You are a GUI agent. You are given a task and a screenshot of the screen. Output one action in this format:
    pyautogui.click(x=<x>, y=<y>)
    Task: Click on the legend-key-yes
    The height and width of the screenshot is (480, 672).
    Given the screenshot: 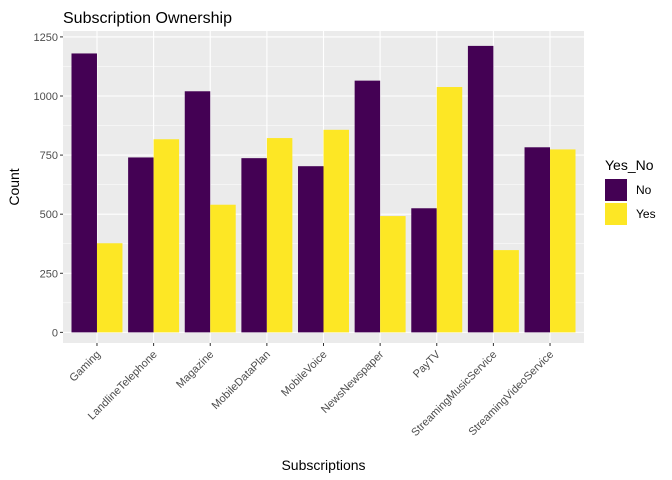 What is the action you would take?
    pyautogui.click(x=616, y=214)
    